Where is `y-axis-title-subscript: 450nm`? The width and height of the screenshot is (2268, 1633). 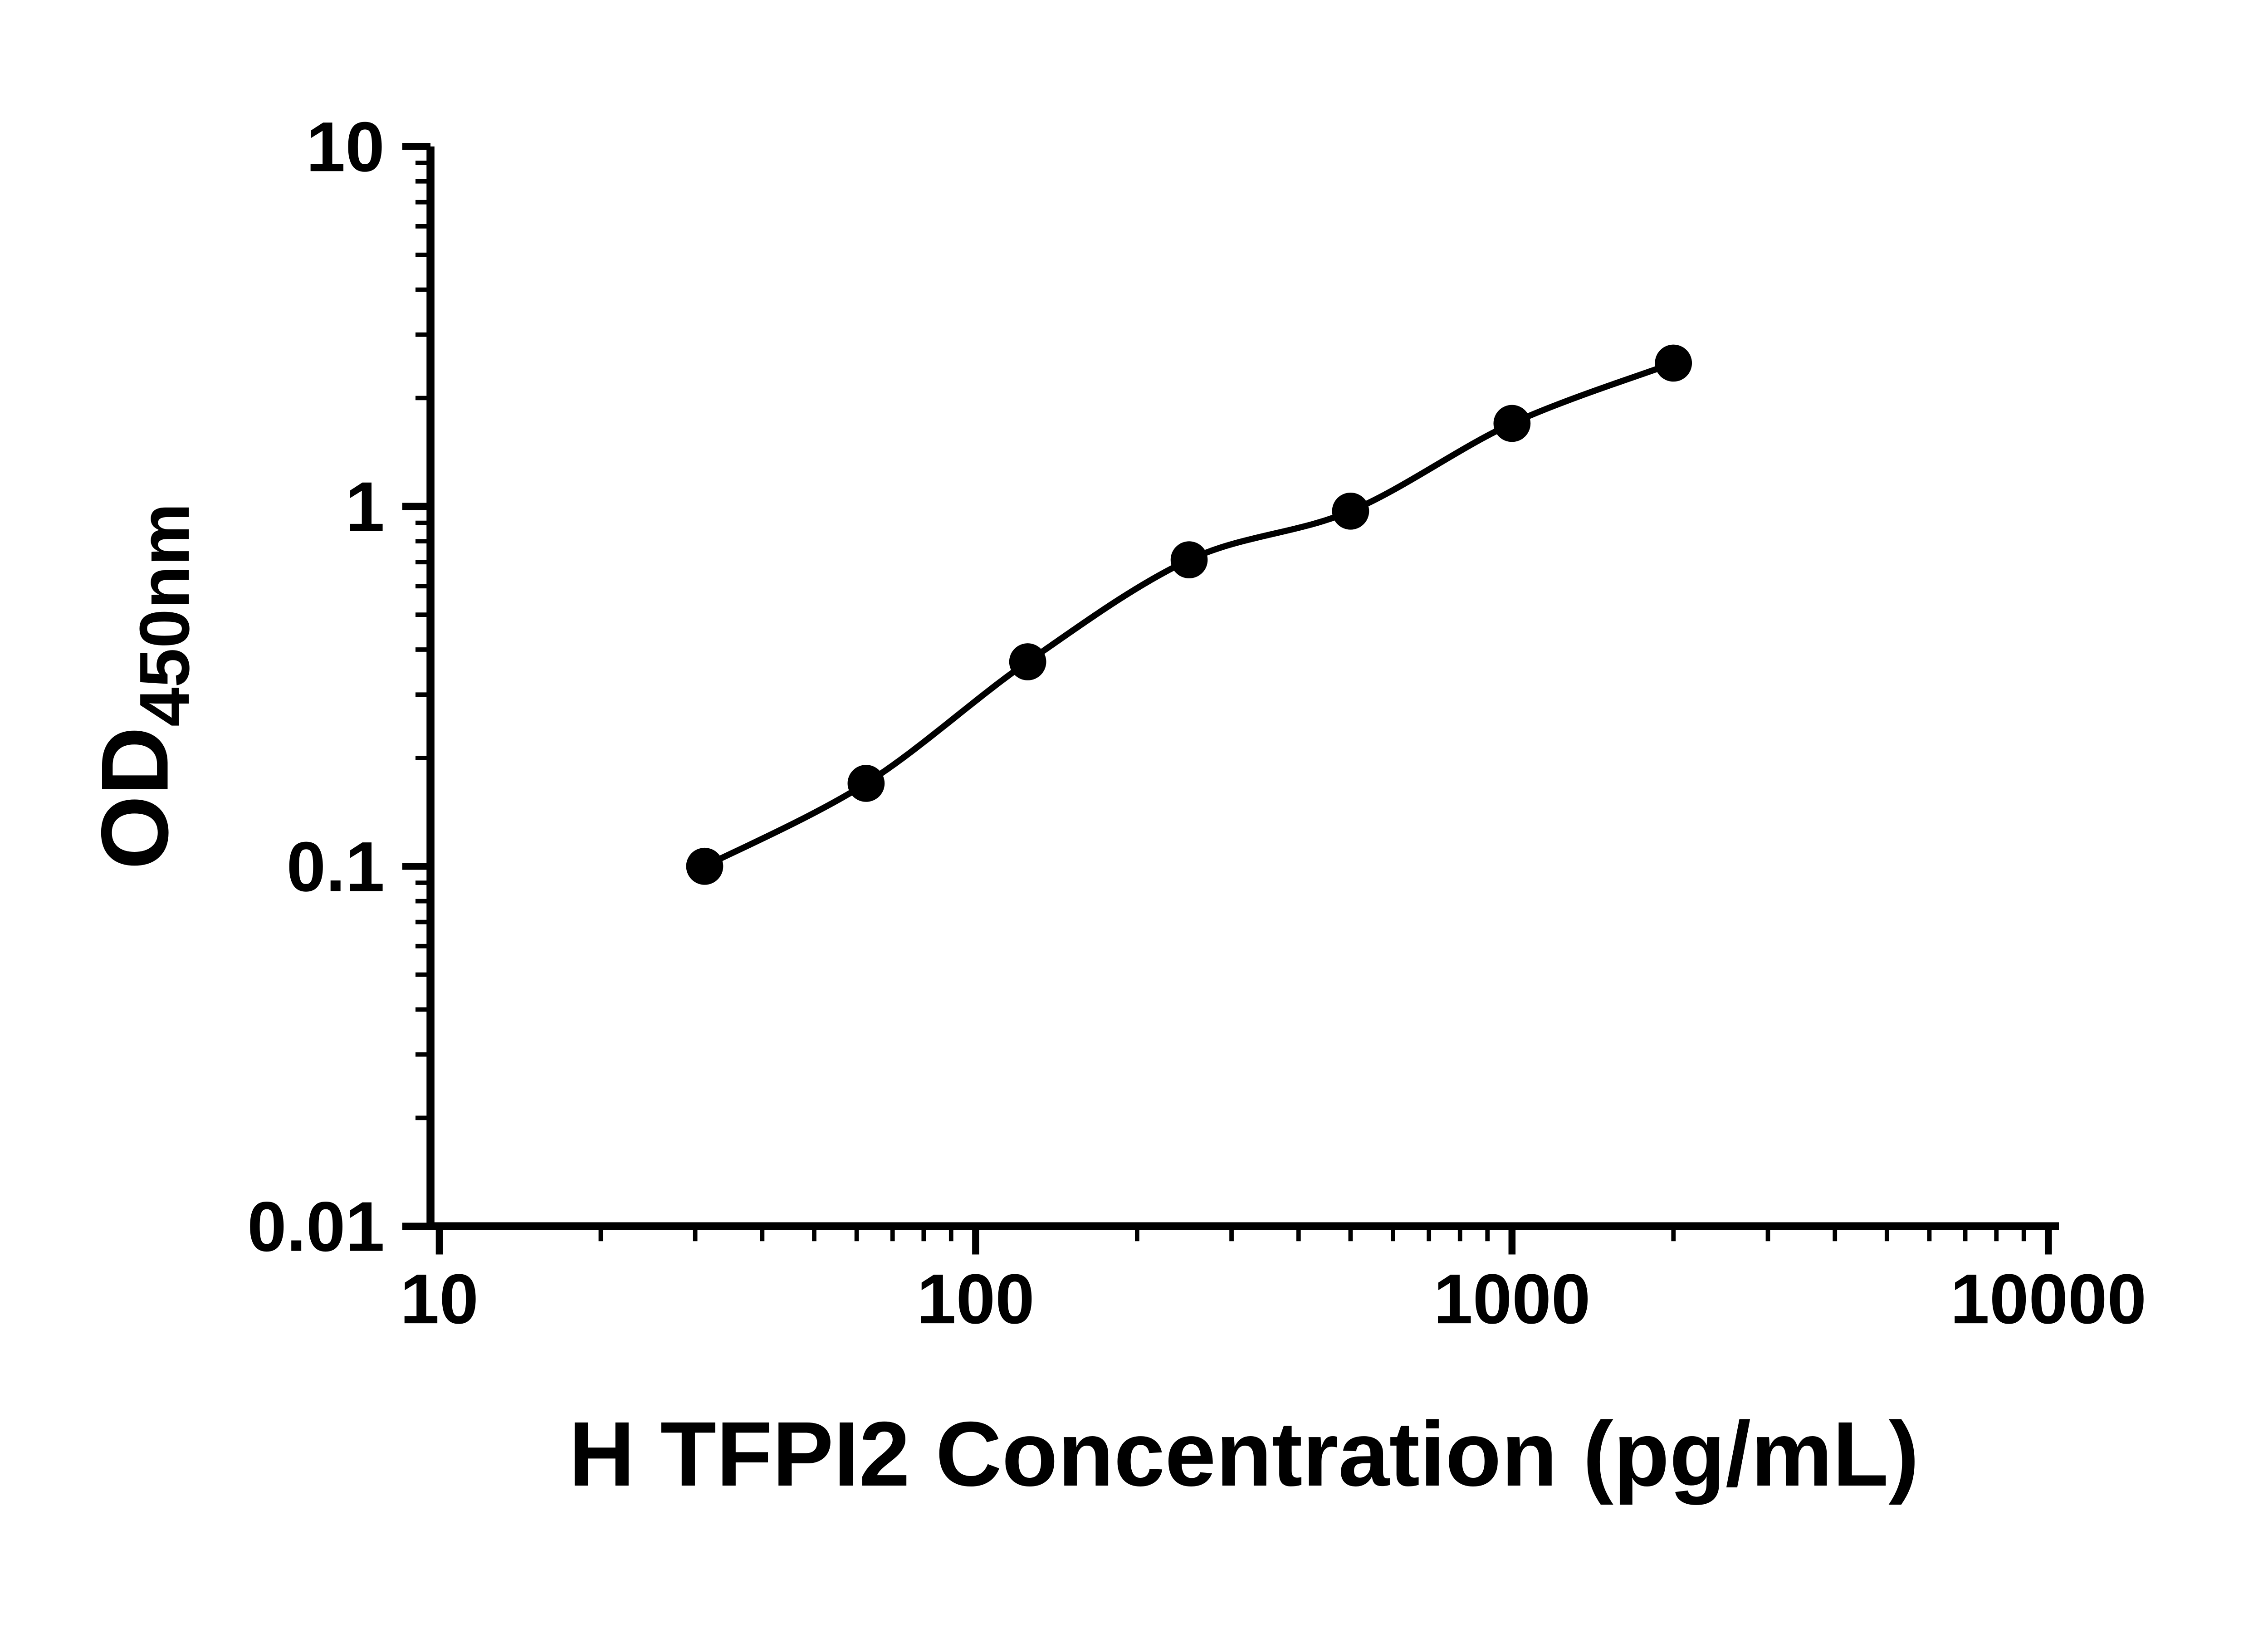
y-axis-title-subscript: 450nm is located at coordinates (164, 615).